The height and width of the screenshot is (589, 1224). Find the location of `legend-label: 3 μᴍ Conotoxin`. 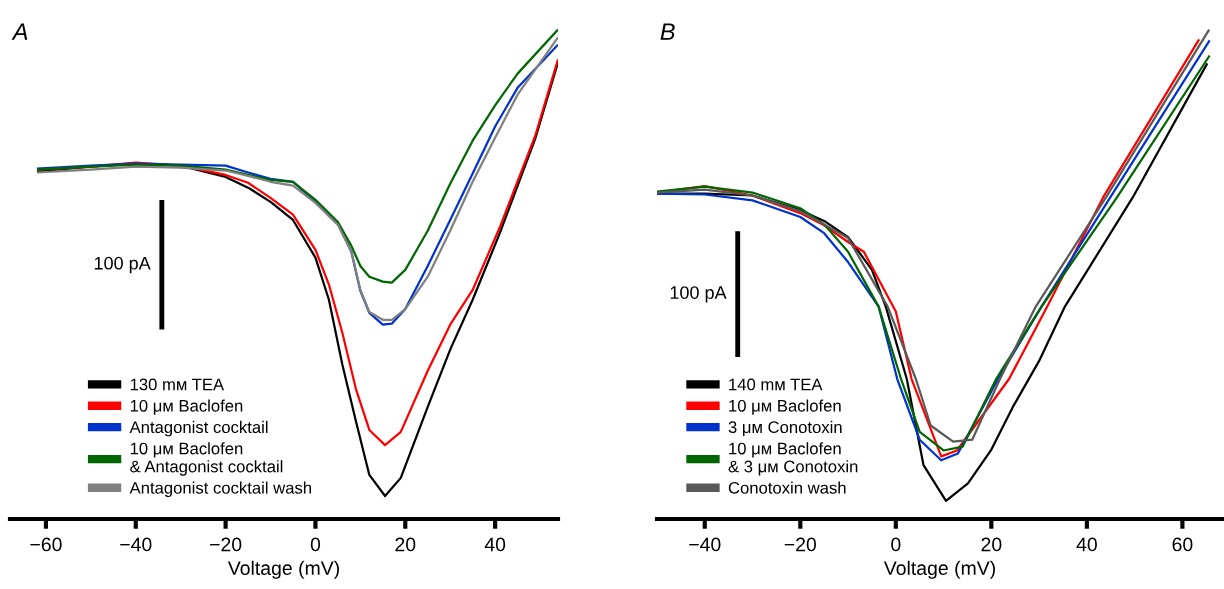

legend-label: 3 μᴍ Conotoxin is located at coordinates (785, 428).